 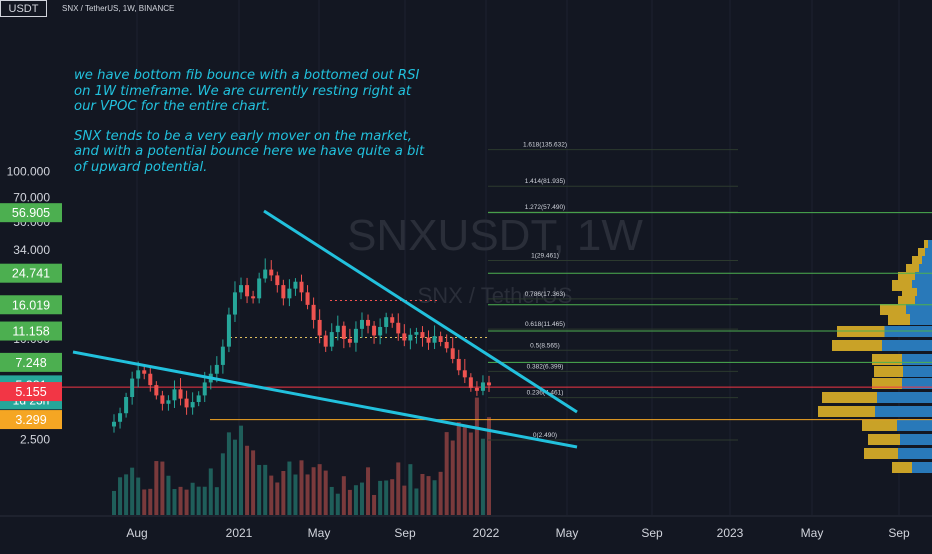 I want to click on price-badge-label: 5.155, so click(x=30, y=392).